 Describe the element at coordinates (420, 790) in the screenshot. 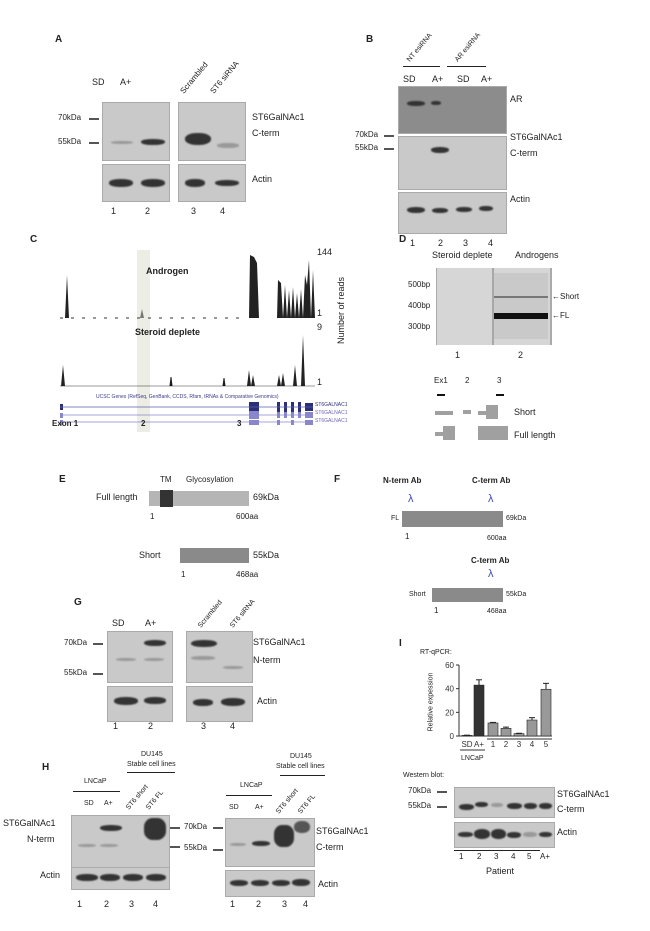

I see `mw-marker: 70kDa` at that location.